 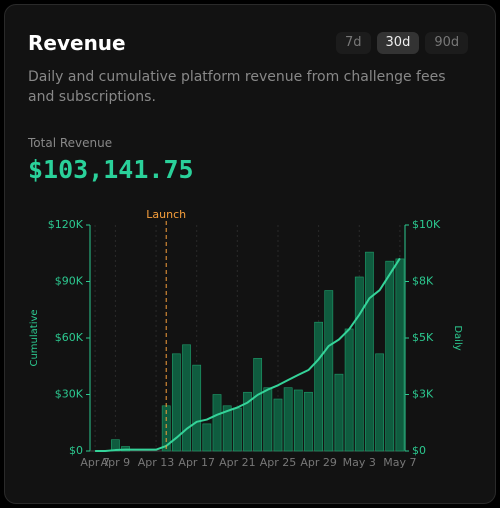 What do you see at coordinates (353, 43) in the screenshot?
I see `range-button: 7d` at bounding box center [353, 43].